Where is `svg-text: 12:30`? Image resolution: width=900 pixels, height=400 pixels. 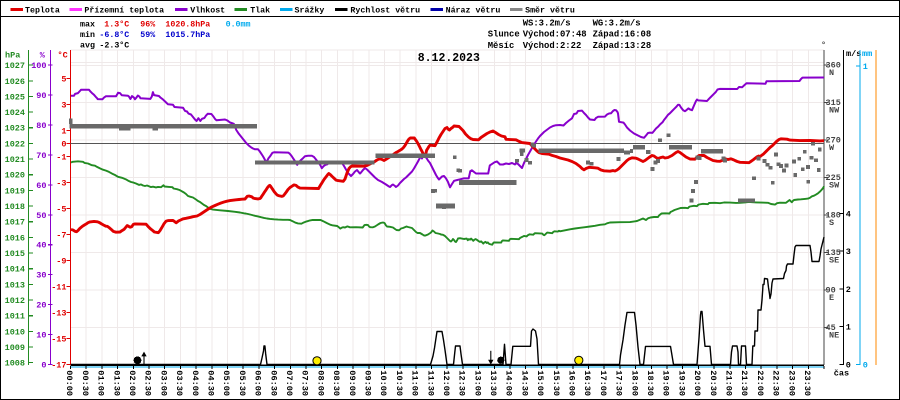
svg-text: 12:30 is located at coordinates (462, 383).